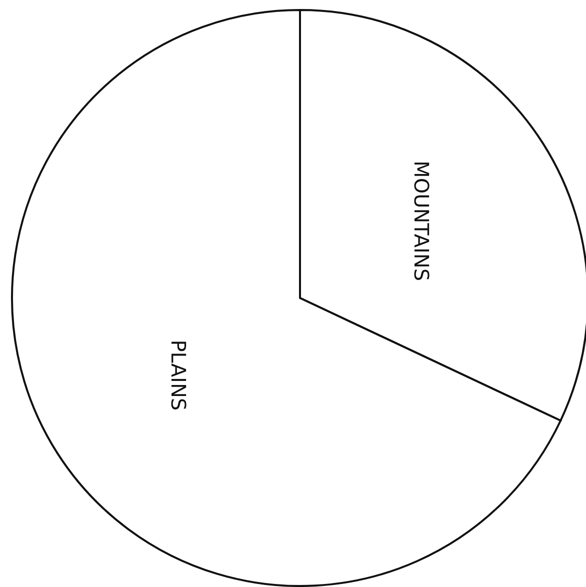  Describe the element at coordinates (178, 375) in the screenshot. I see `slice-label: PLAINS` at that location.